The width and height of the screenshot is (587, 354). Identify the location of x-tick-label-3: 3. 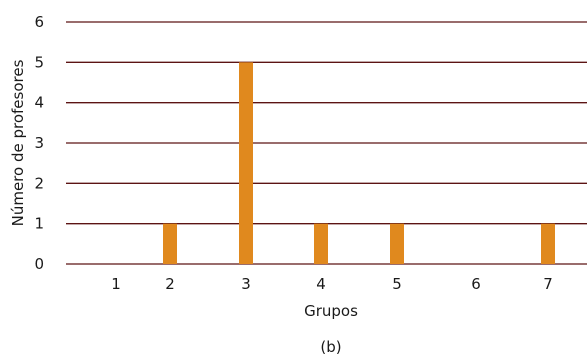
(246, 284).